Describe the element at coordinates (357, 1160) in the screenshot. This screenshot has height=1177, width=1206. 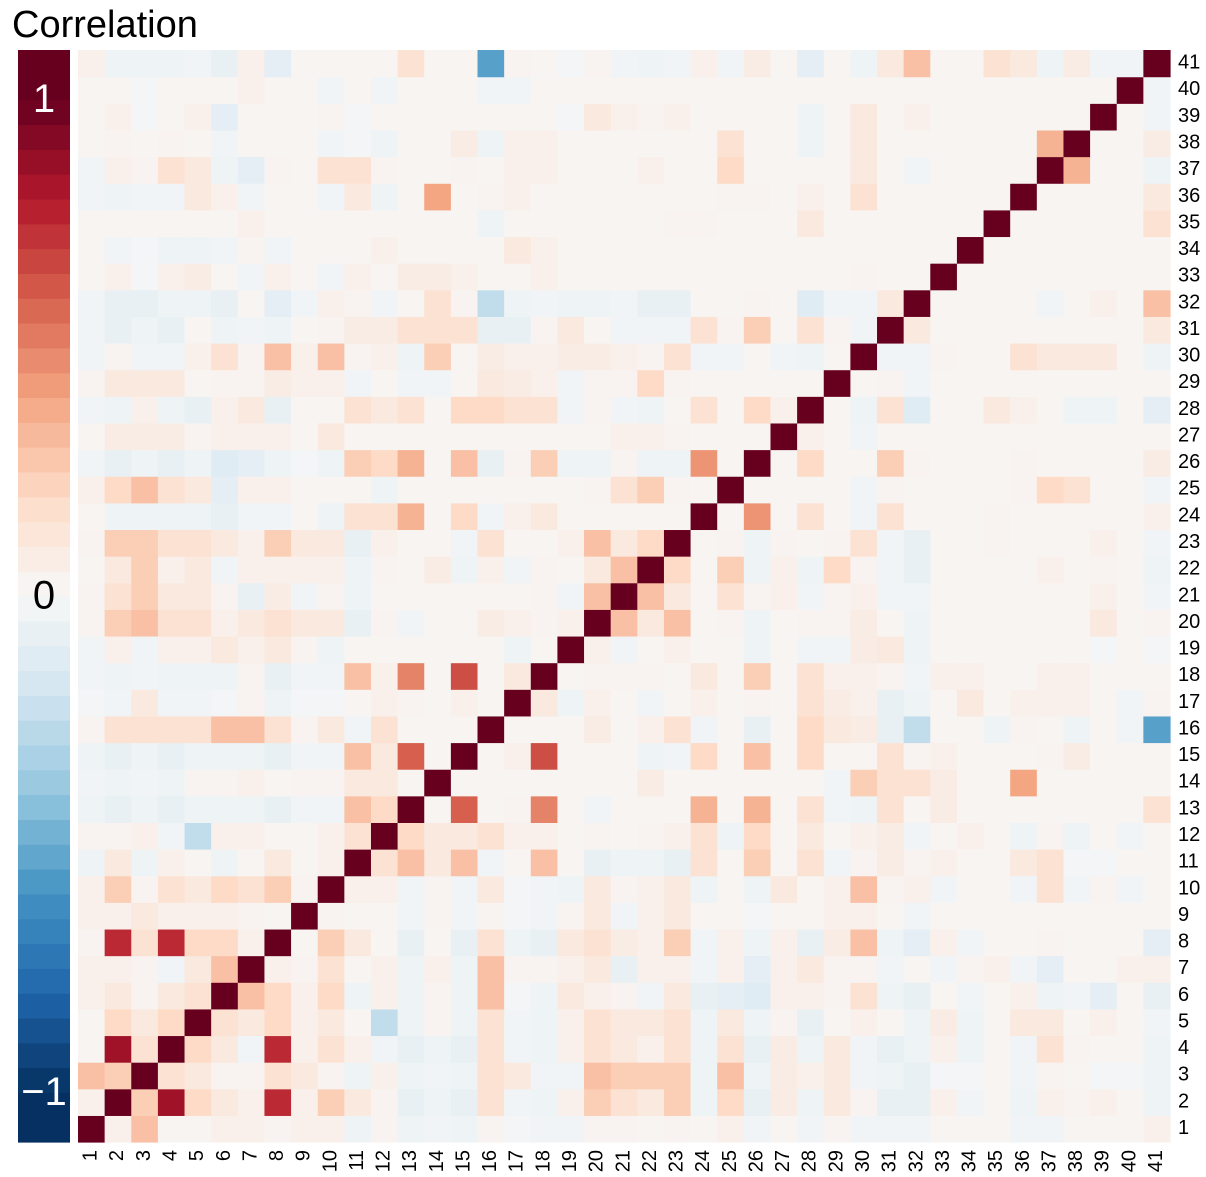
I see `x-tick-label: 11` at that location.